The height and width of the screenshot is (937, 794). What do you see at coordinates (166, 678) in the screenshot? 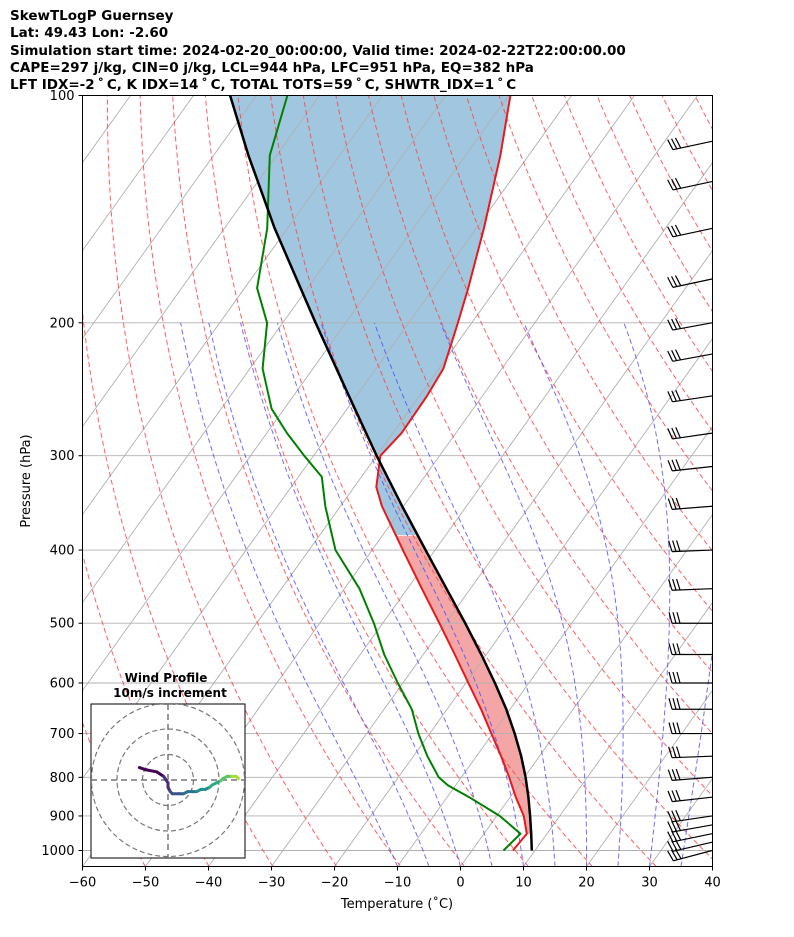
I see `hodograph-title: Wind Profile` at bounding box center [166, 678].